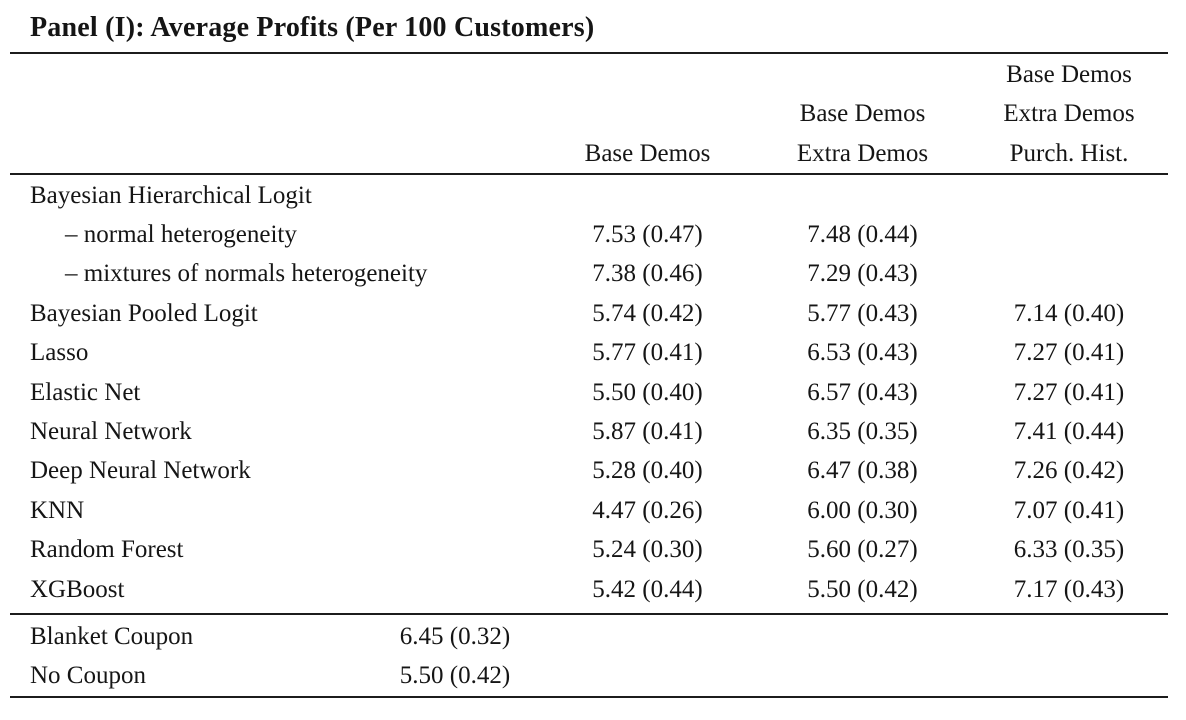 The height and width of the screenshot is (720, 1186). Describe the element at coordinates (589, 53) in the screenshot. I see `top-rule` at that location.